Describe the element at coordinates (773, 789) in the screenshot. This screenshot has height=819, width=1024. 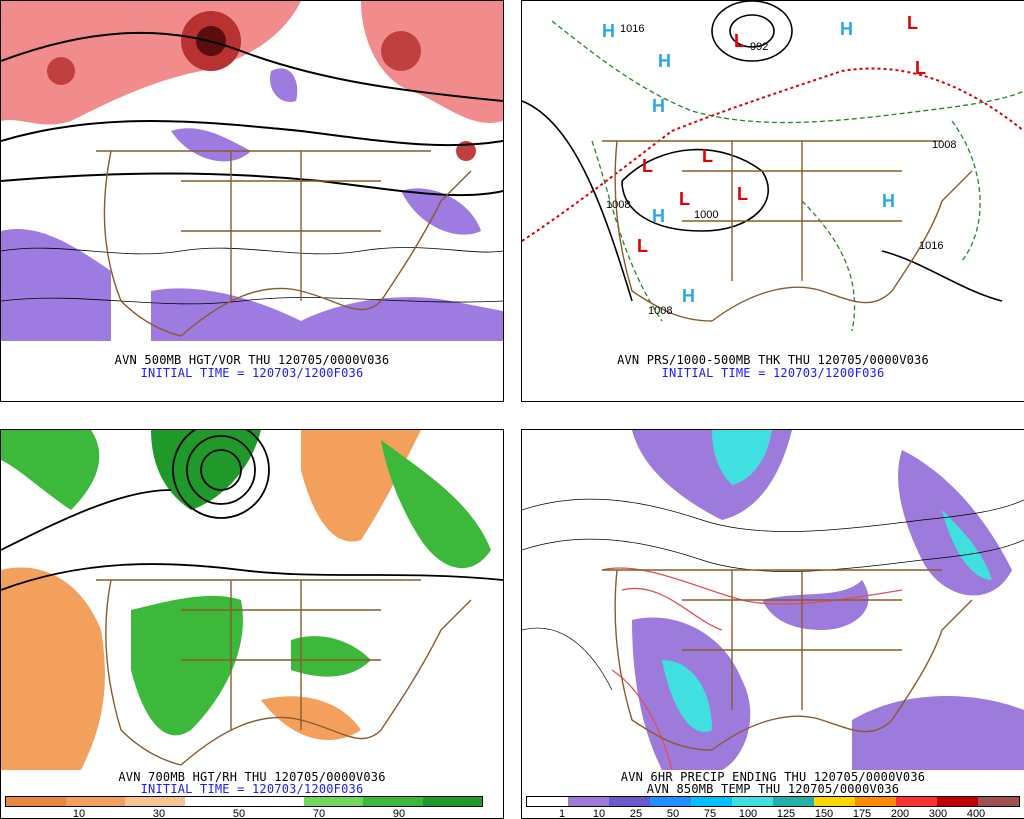
I see `caption-subtitle: AVN 850MB TEMP THU 120705/0000V036` at that location.